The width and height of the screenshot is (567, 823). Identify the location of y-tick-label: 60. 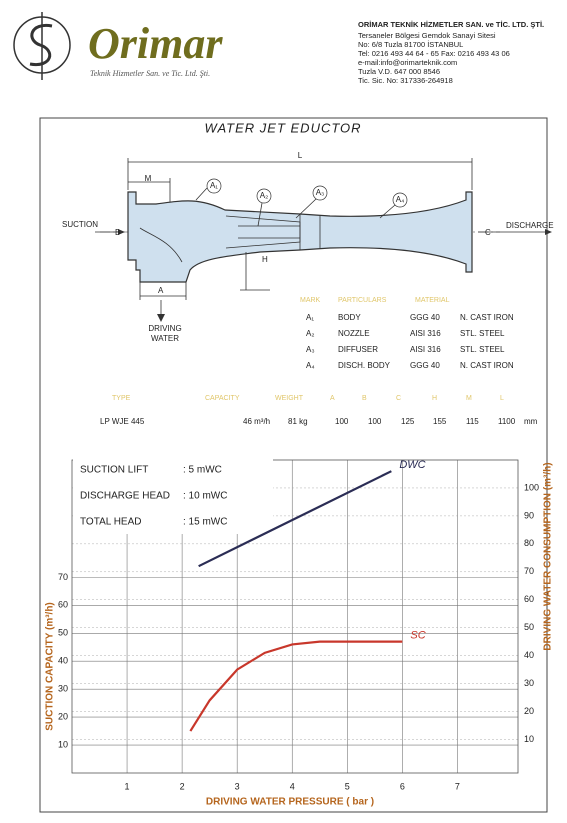
(63, 605).